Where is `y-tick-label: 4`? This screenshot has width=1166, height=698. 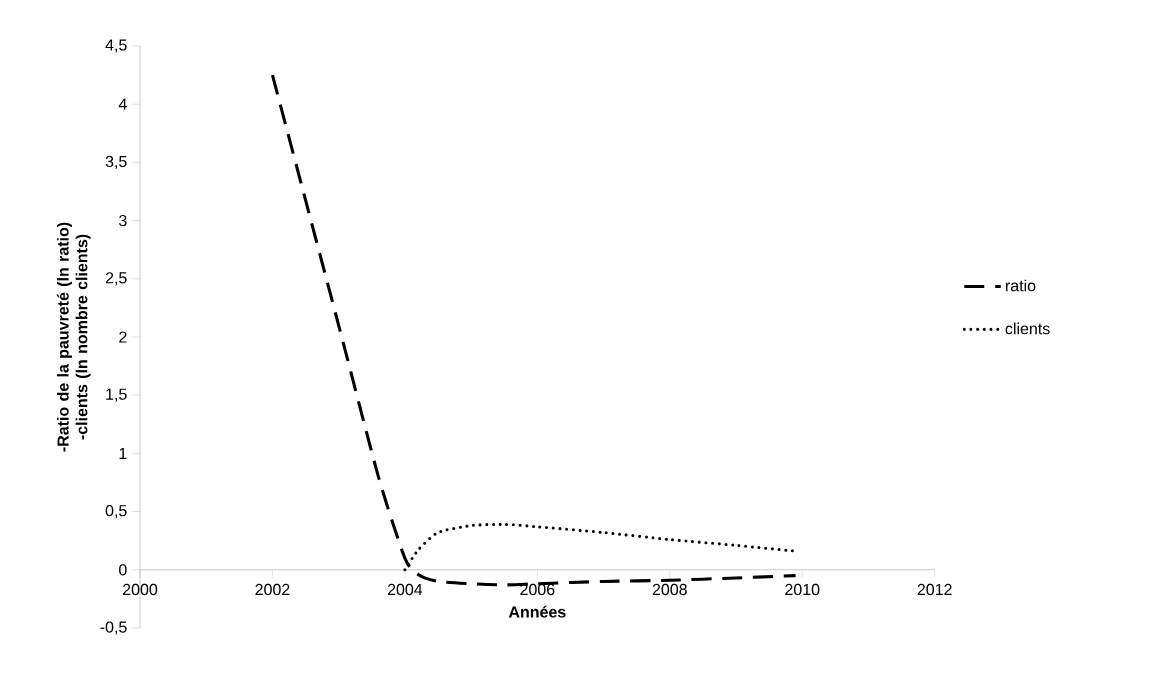 y-tick-label: 4 is located at coordinates (122, 104).